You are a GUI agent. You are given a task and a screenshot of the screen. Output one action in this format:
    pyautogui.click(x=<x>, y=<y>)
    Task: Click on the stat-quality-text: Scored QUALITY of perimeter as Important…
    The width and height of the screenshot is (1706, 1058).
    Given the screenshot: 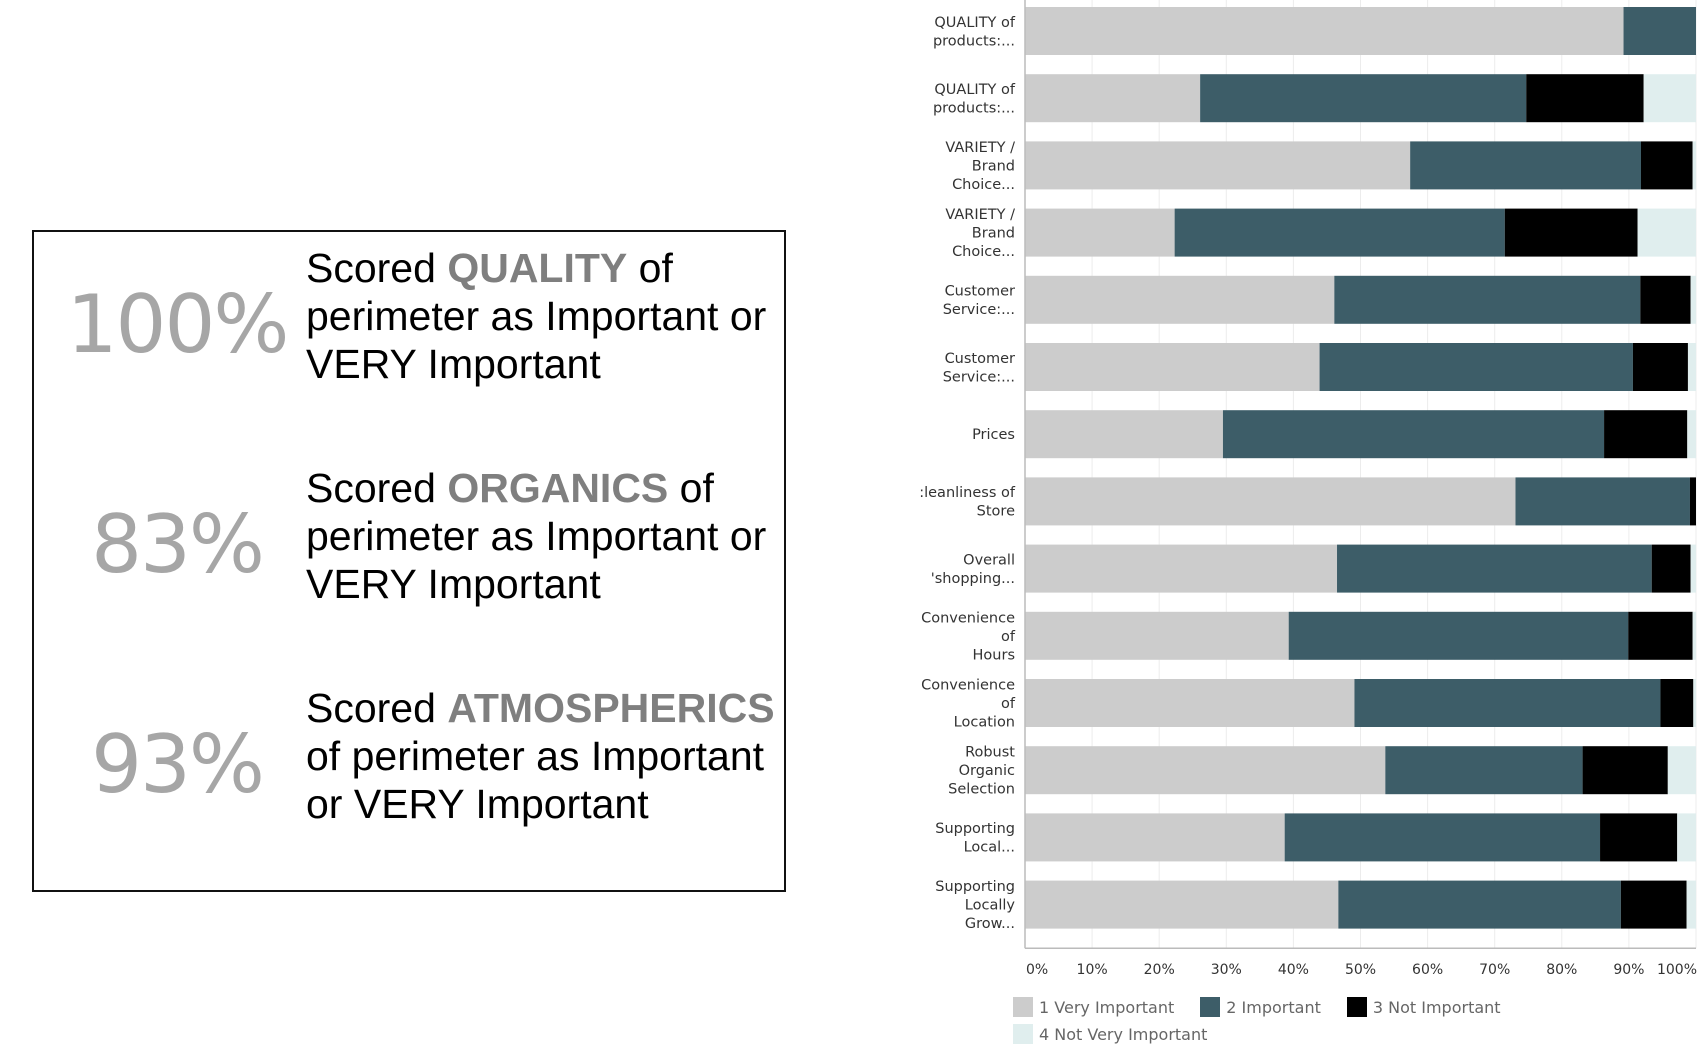 What is the action you would take?
    pyautogui.click(x=536, y=316)
    